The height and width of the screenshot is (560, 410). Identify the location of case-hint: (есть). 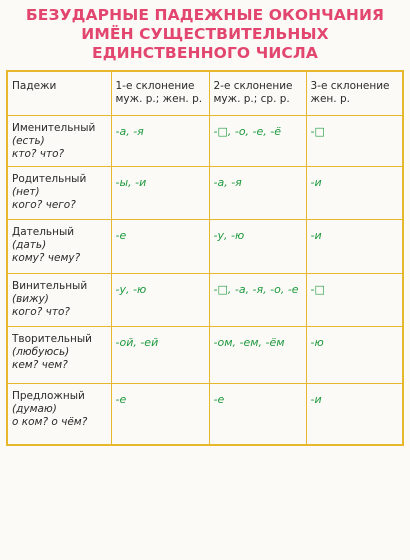
(28, 140).